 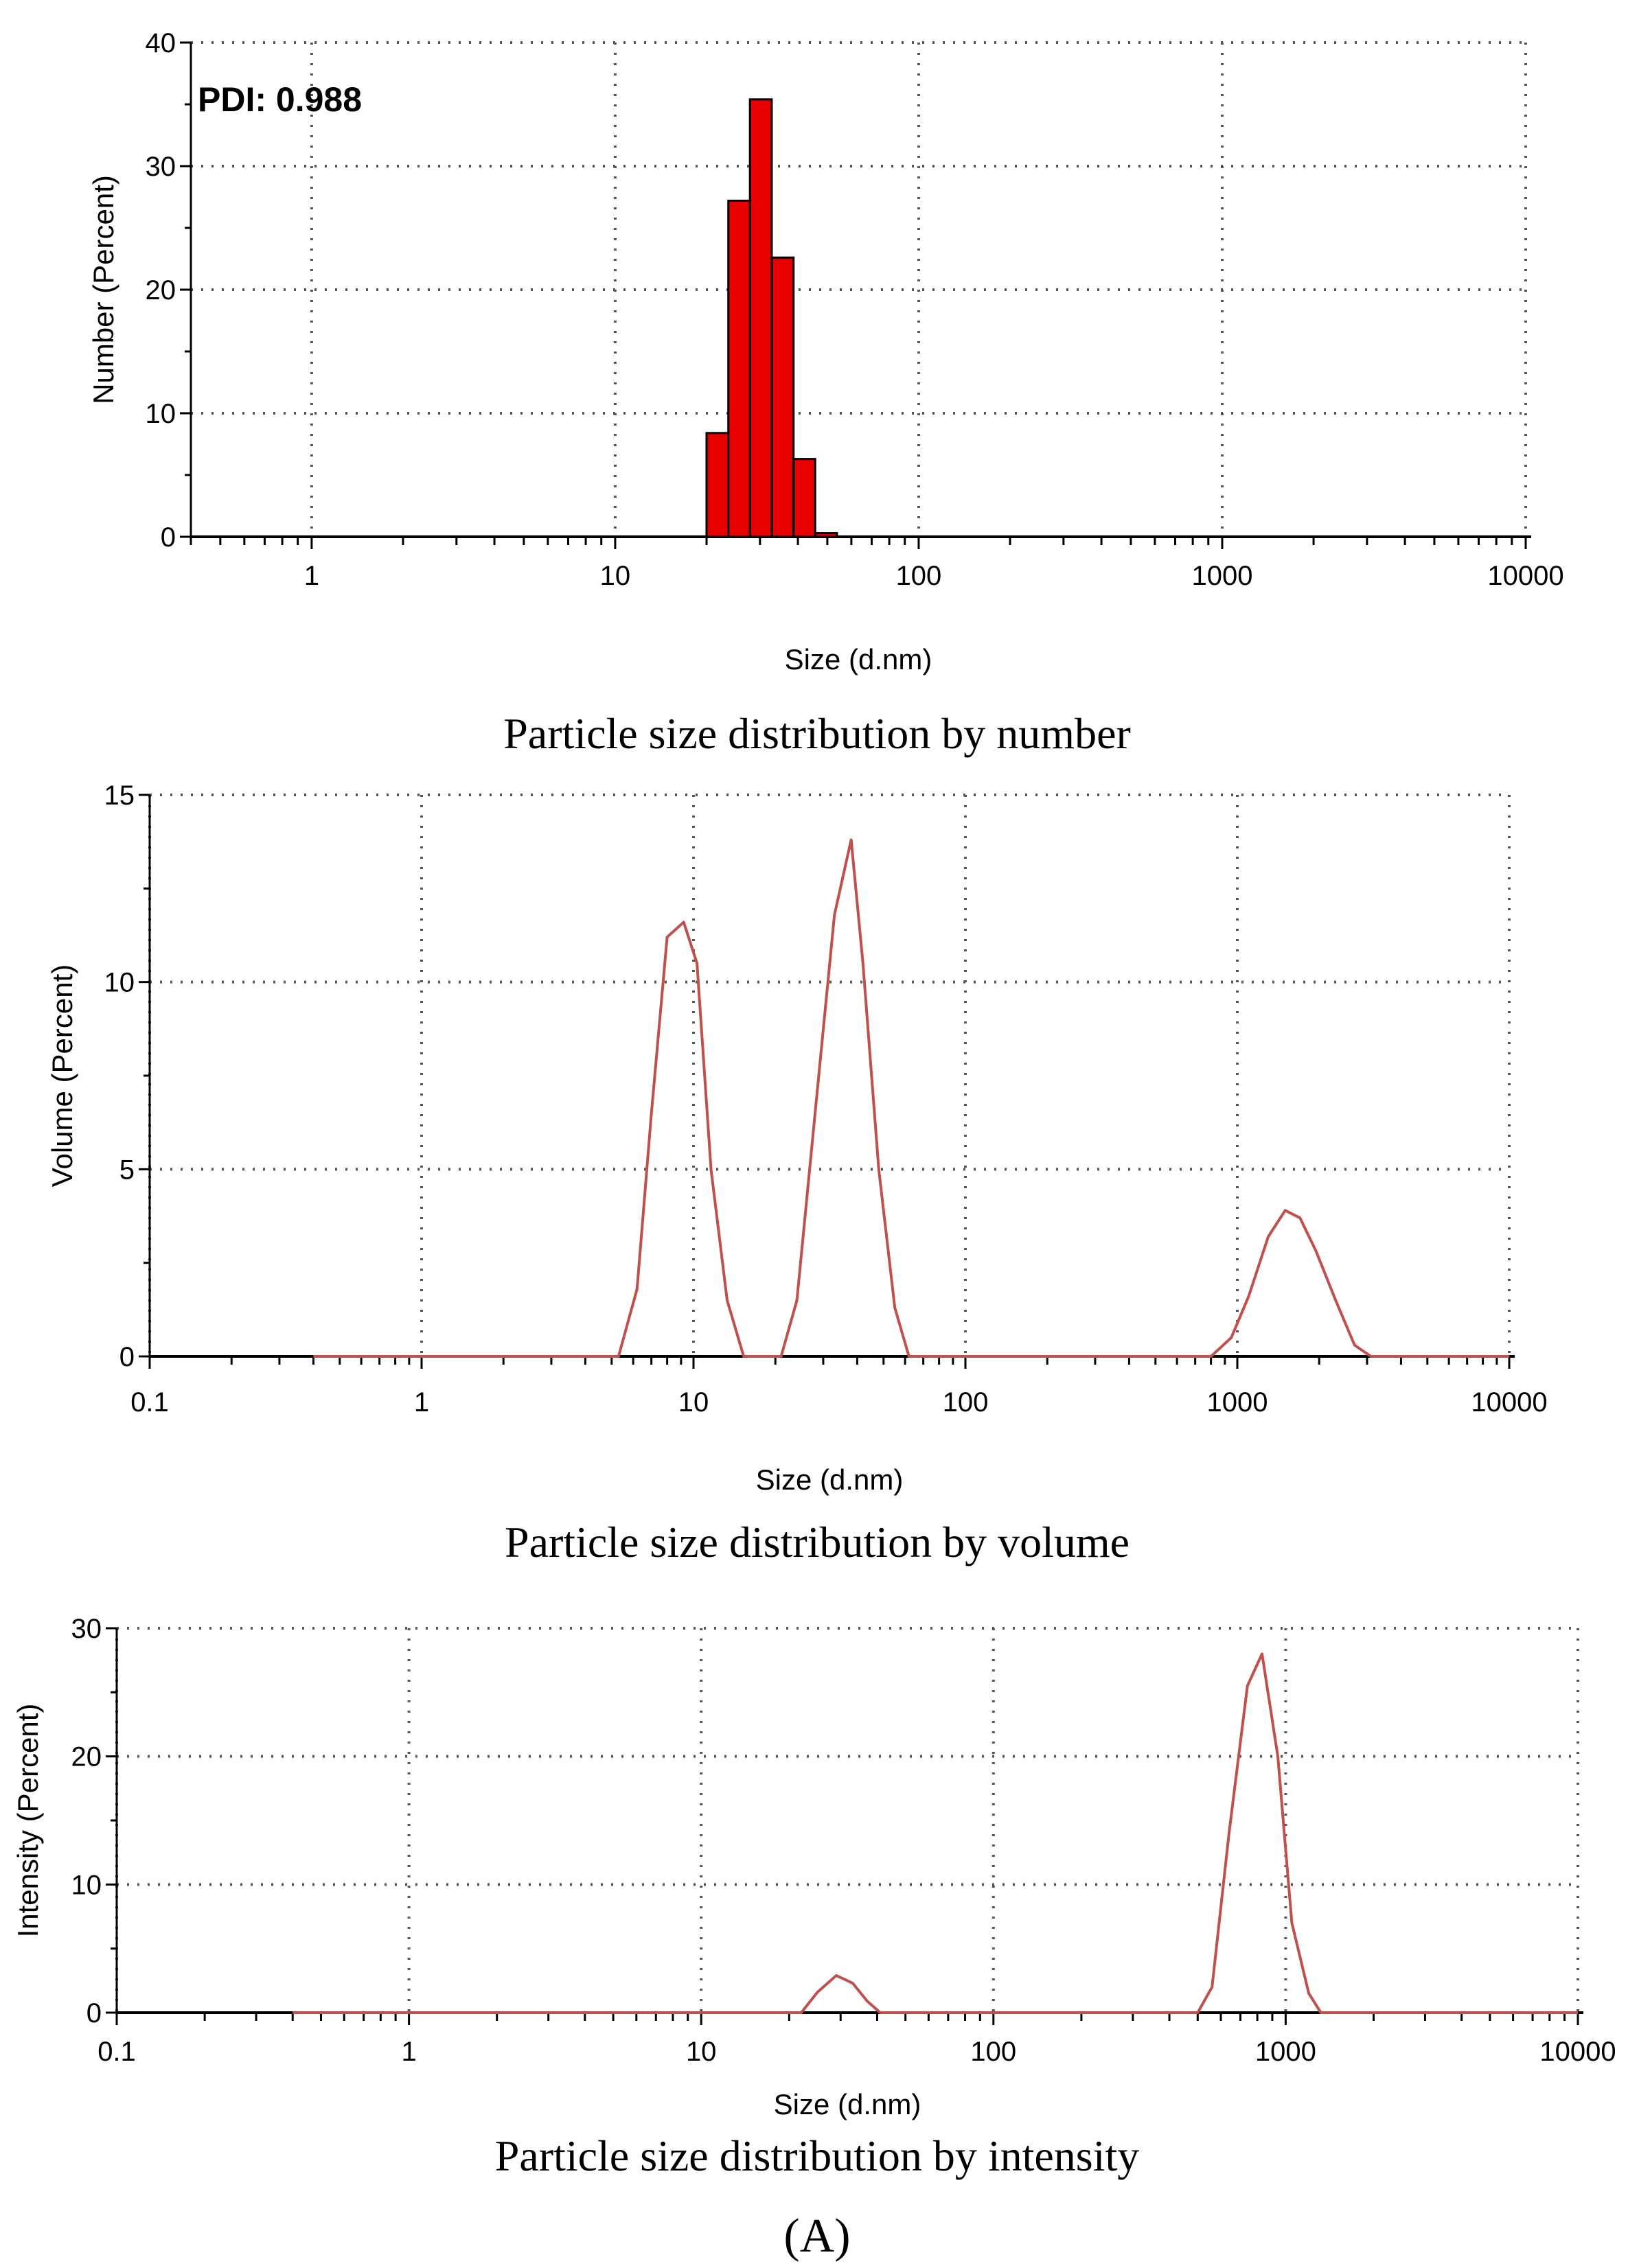 I want to click on pdi-annotation: PDI: 0.988, so click(x=280, y=99).